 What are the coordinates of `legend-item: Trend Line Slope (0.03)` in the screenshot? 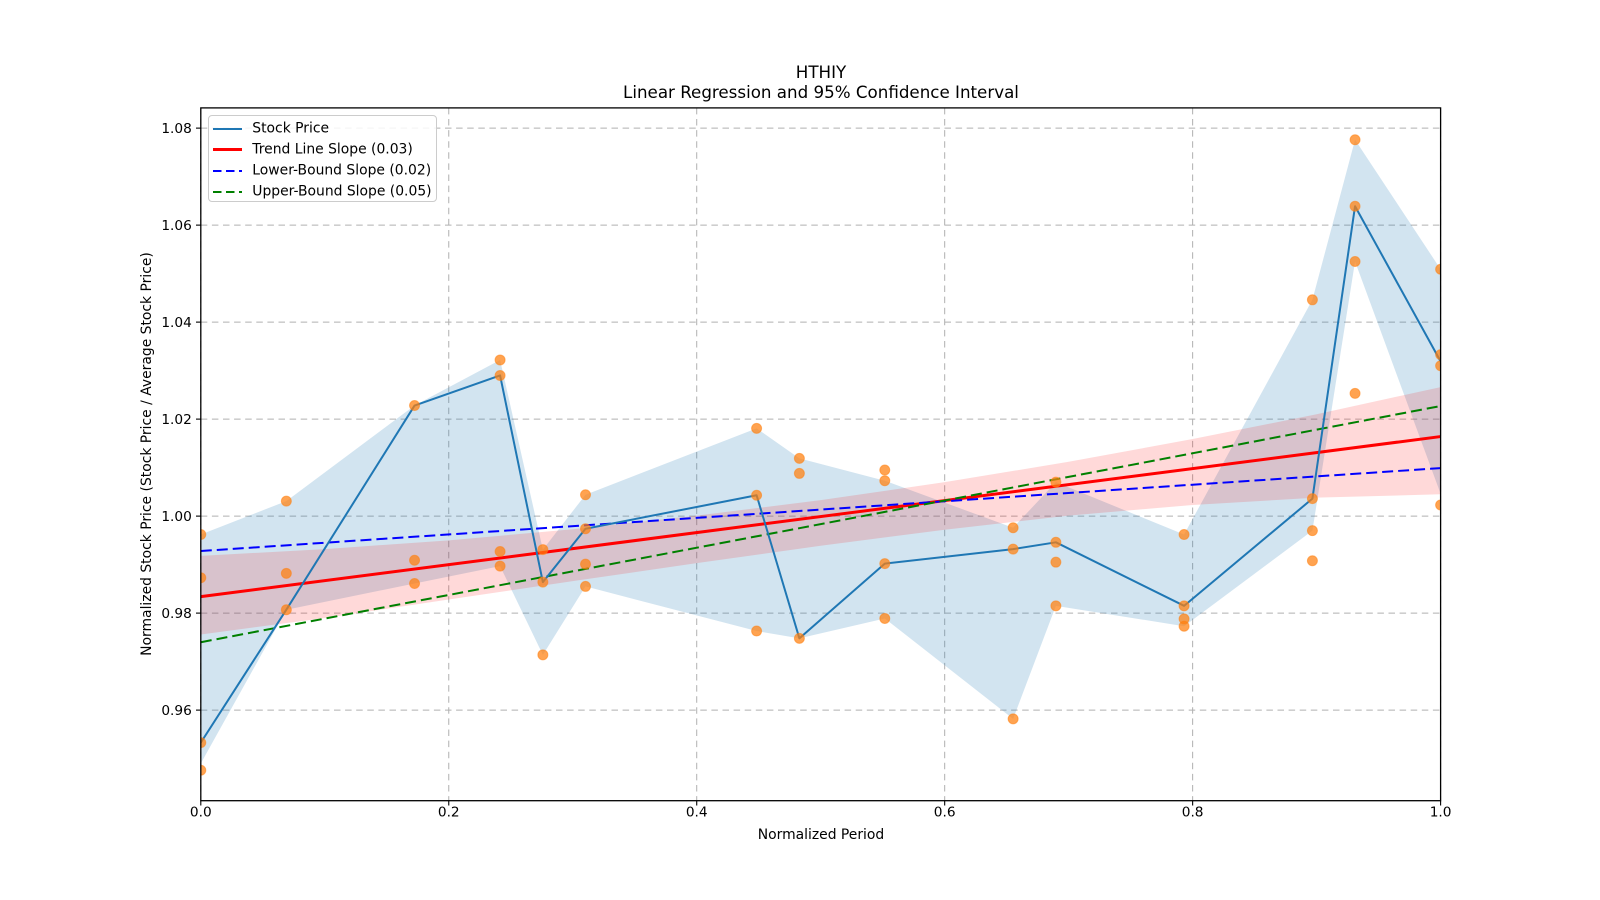 It's located at (322, 149).